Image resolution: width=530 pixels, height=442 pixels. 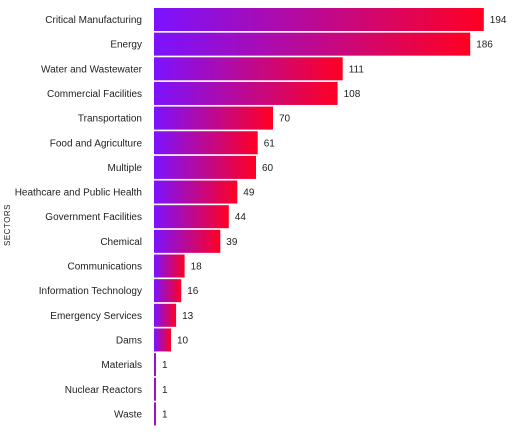 I want to click on value-label-critical-manufacturing: 194, so click(x=498, y=20).